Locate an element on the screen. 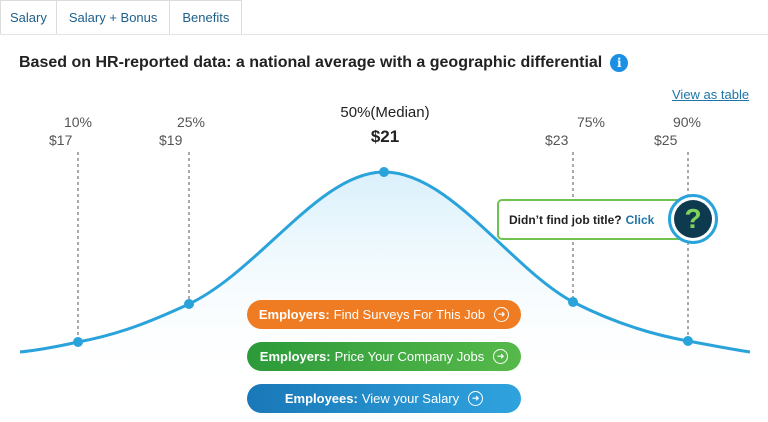  percentile-value: $19 is located at coordinates (171, 140).